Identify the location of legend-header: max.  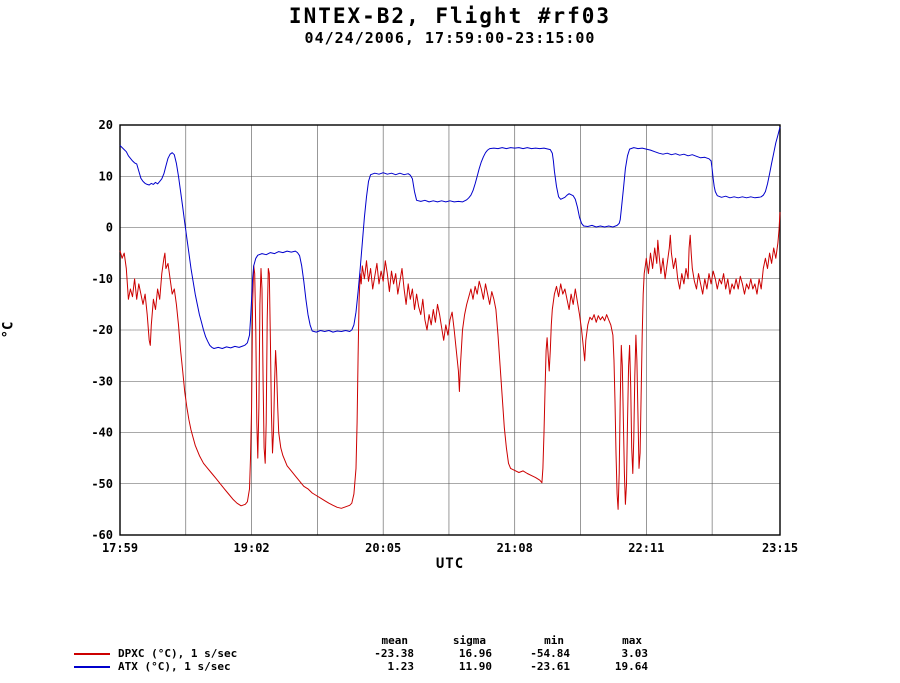
(632, 640).